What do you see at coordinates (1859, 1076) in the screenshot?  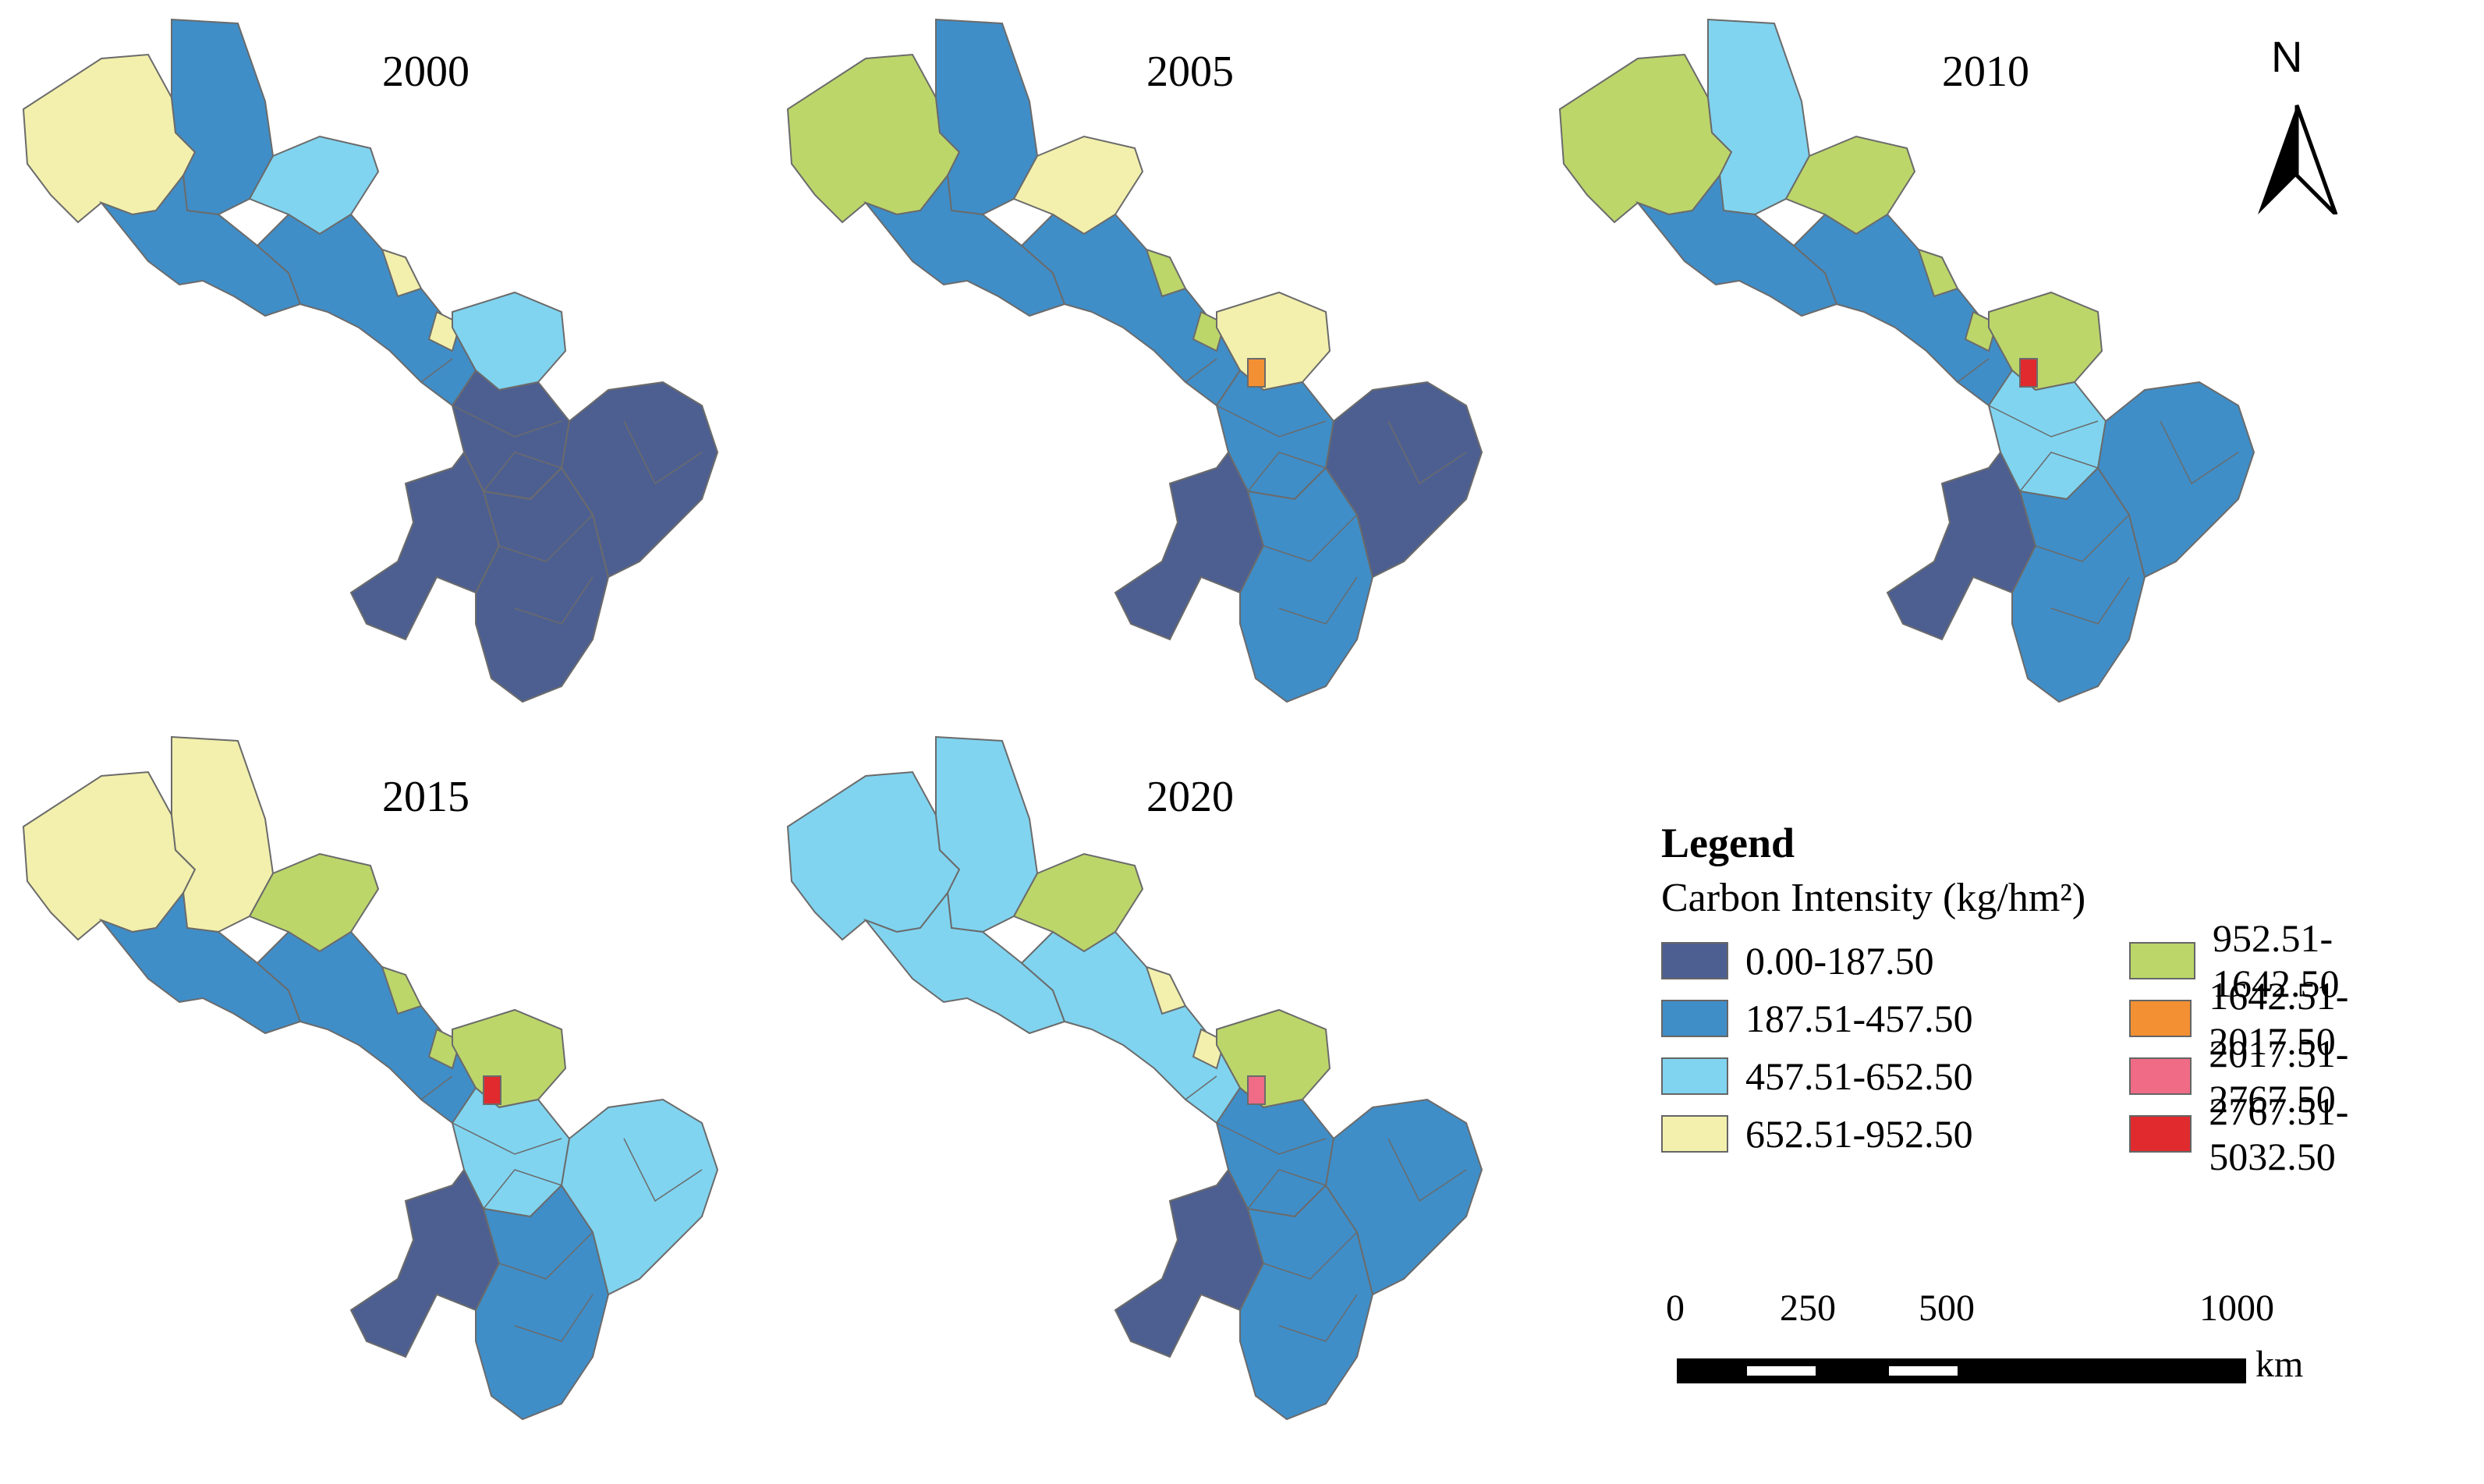 I see `legend-label: 457.51-652.50` at bounding box center [1859, 1076].